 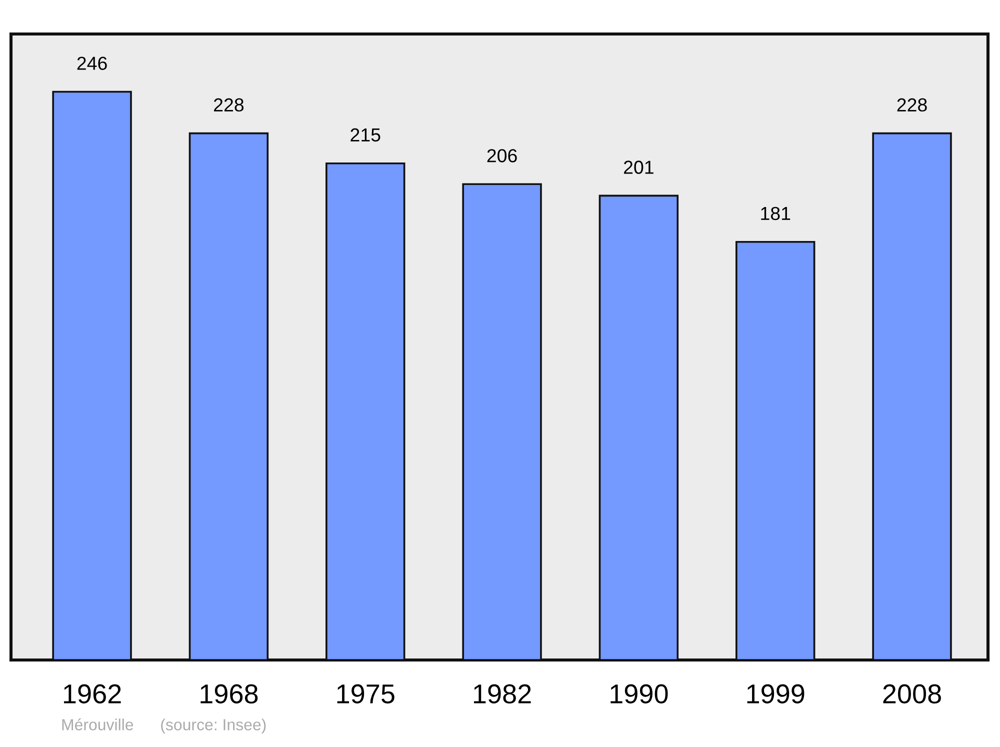 What do you see at coordinates (229, 694) in the screenshot?
I see `x-tick-label: 1968` at bounding box center [229, 694].